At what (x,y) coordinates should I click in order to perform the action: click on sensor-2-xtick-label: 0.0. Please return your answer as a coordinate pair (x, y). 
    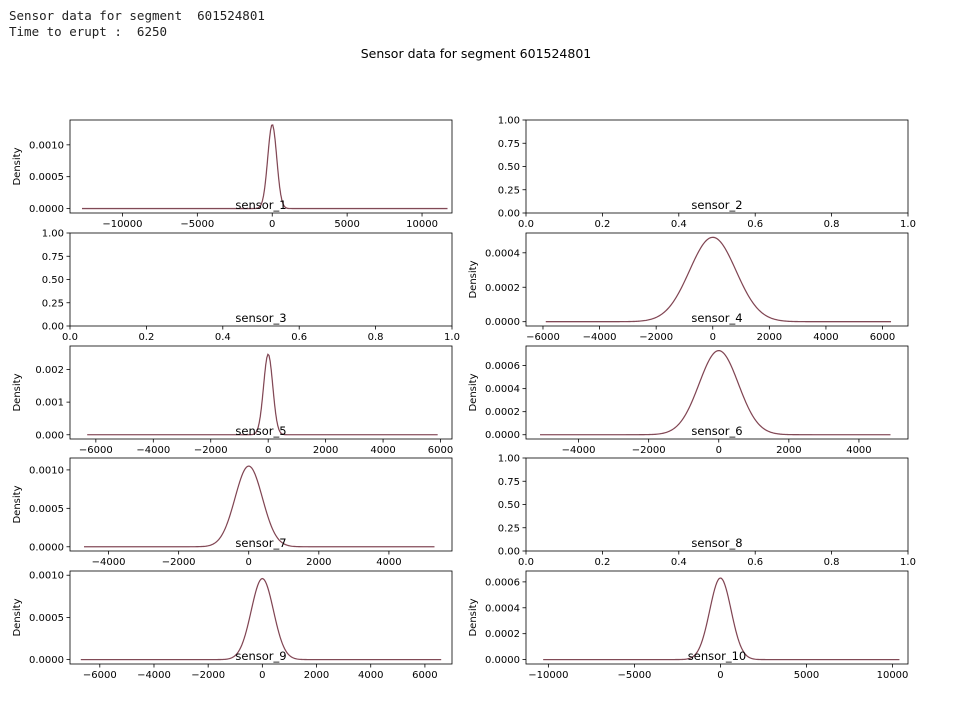
    Looking at the image, I should click on (526, 224).